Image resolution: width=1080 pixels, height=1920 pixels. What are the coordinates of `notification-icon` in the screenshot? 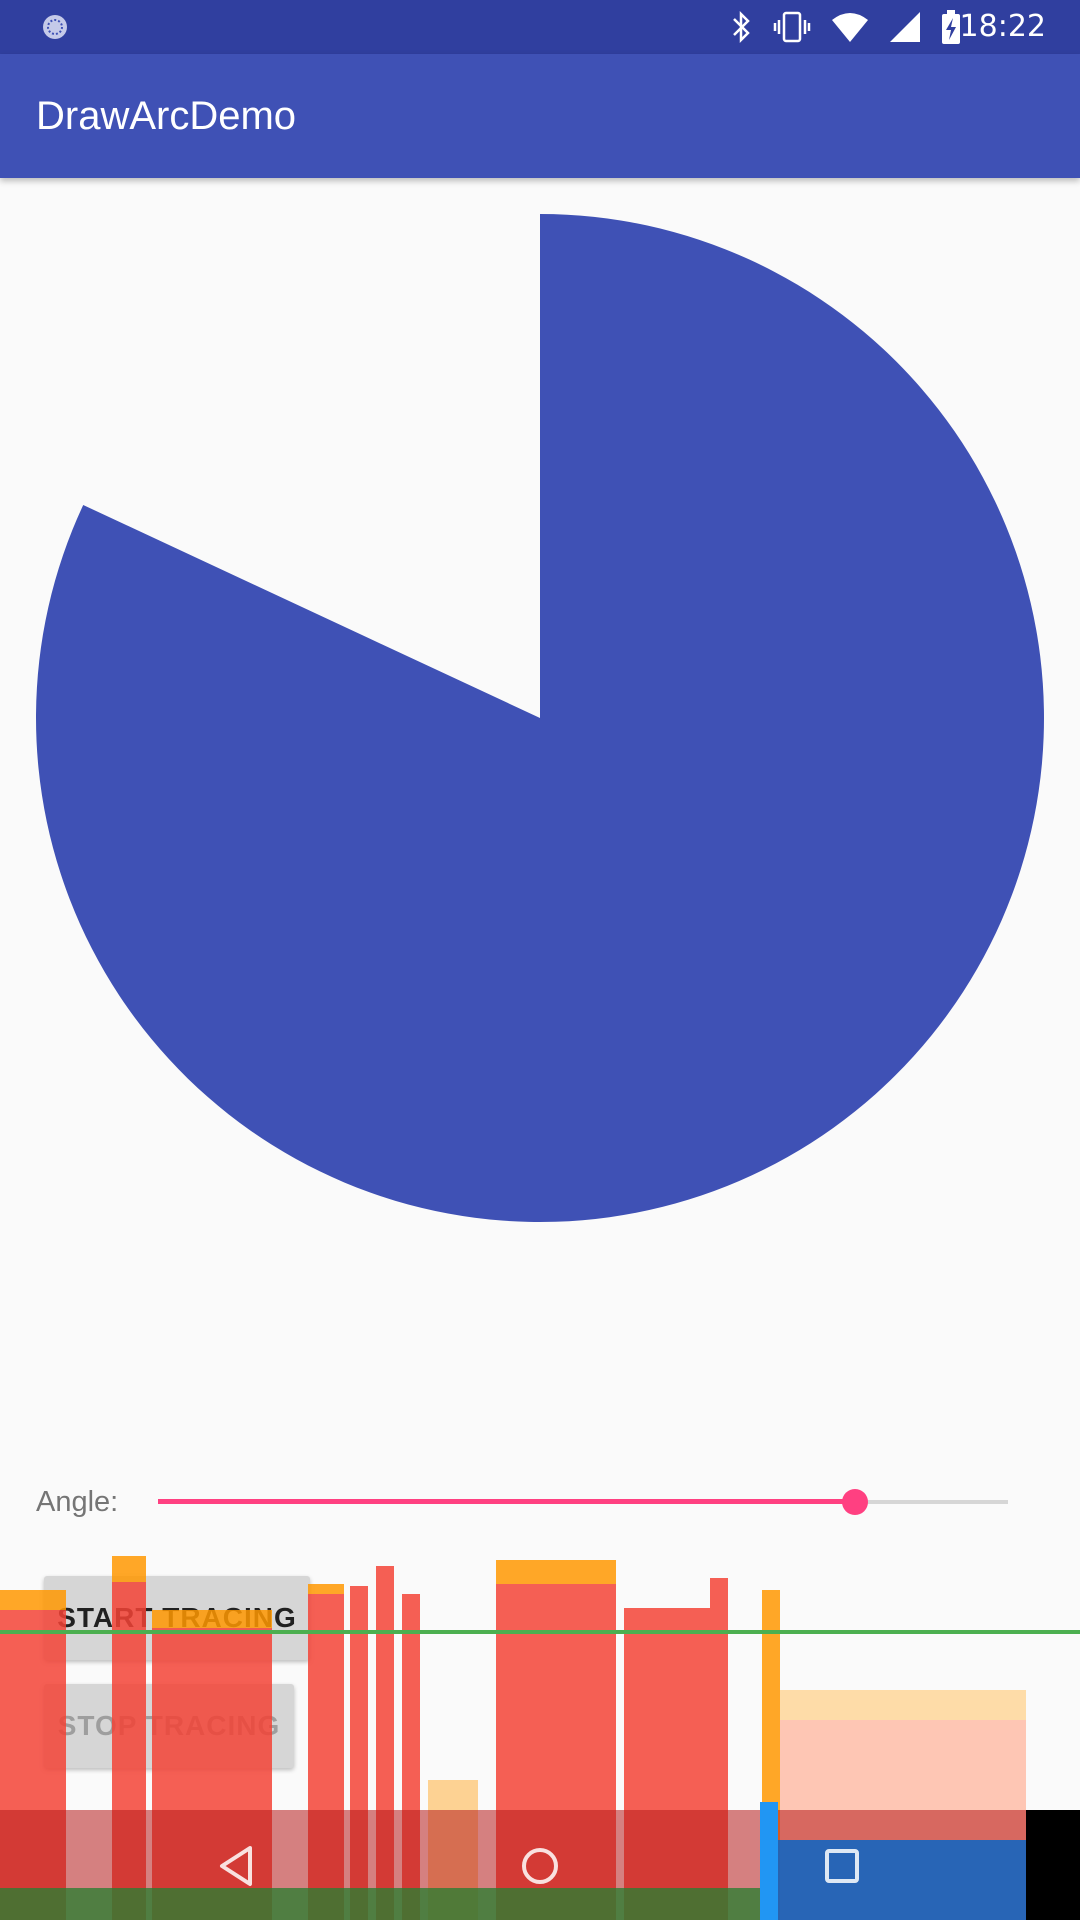 It's located at (55, 27).